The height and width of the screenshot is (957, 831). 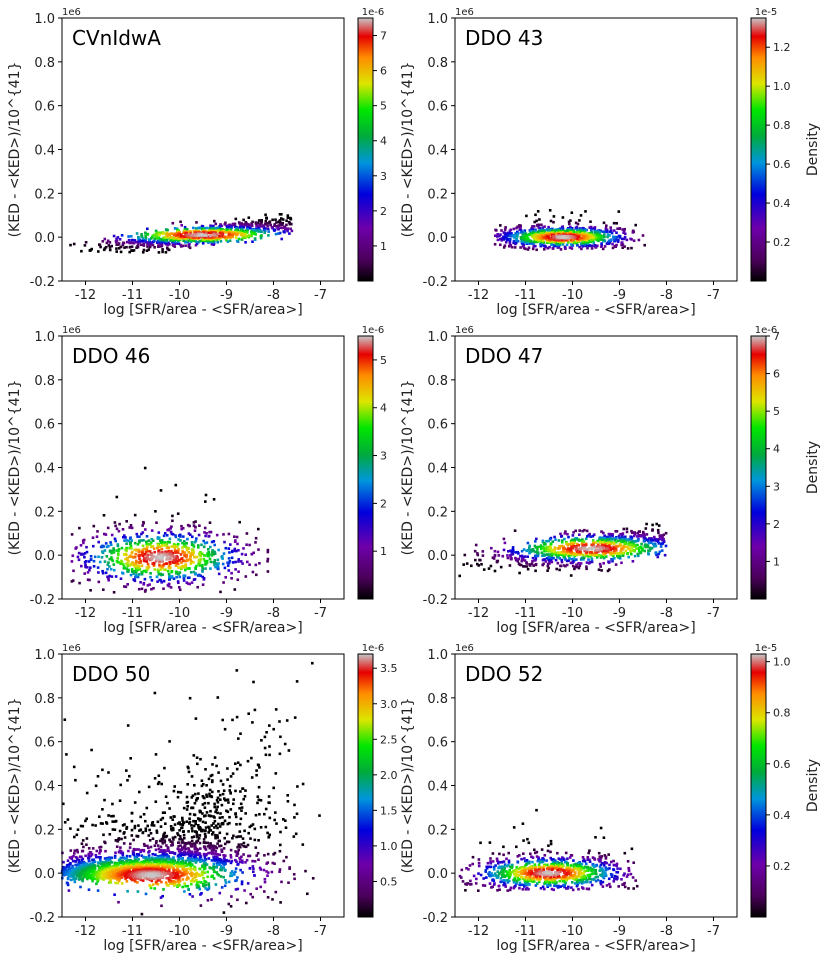 I want to click on x-tick-label: -7, so click(x=320, y=295).